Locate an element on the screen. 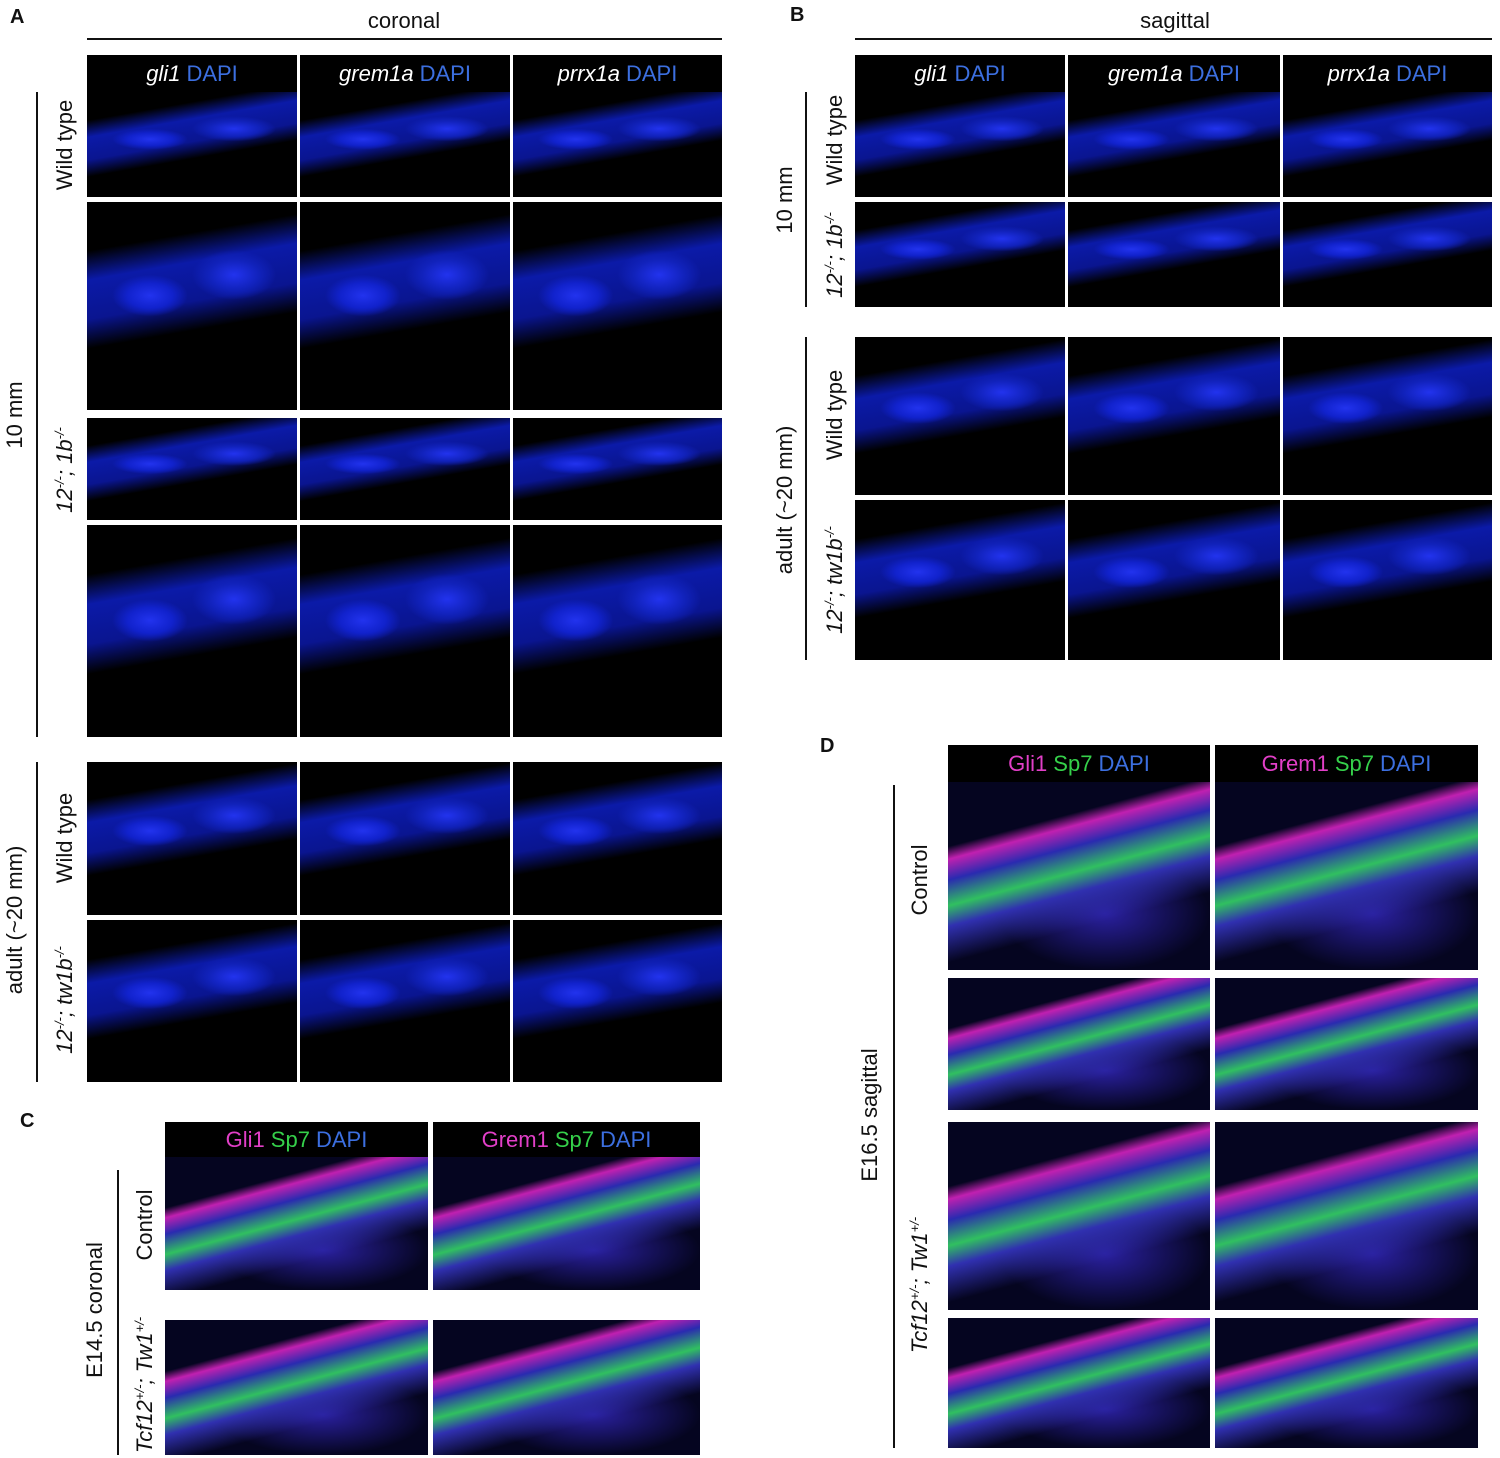 Image resolution: width=1500 pixels, height=1458 pixels. column-header: Gli1 Sp7 DAPI is located at coordinates (296, 1139).